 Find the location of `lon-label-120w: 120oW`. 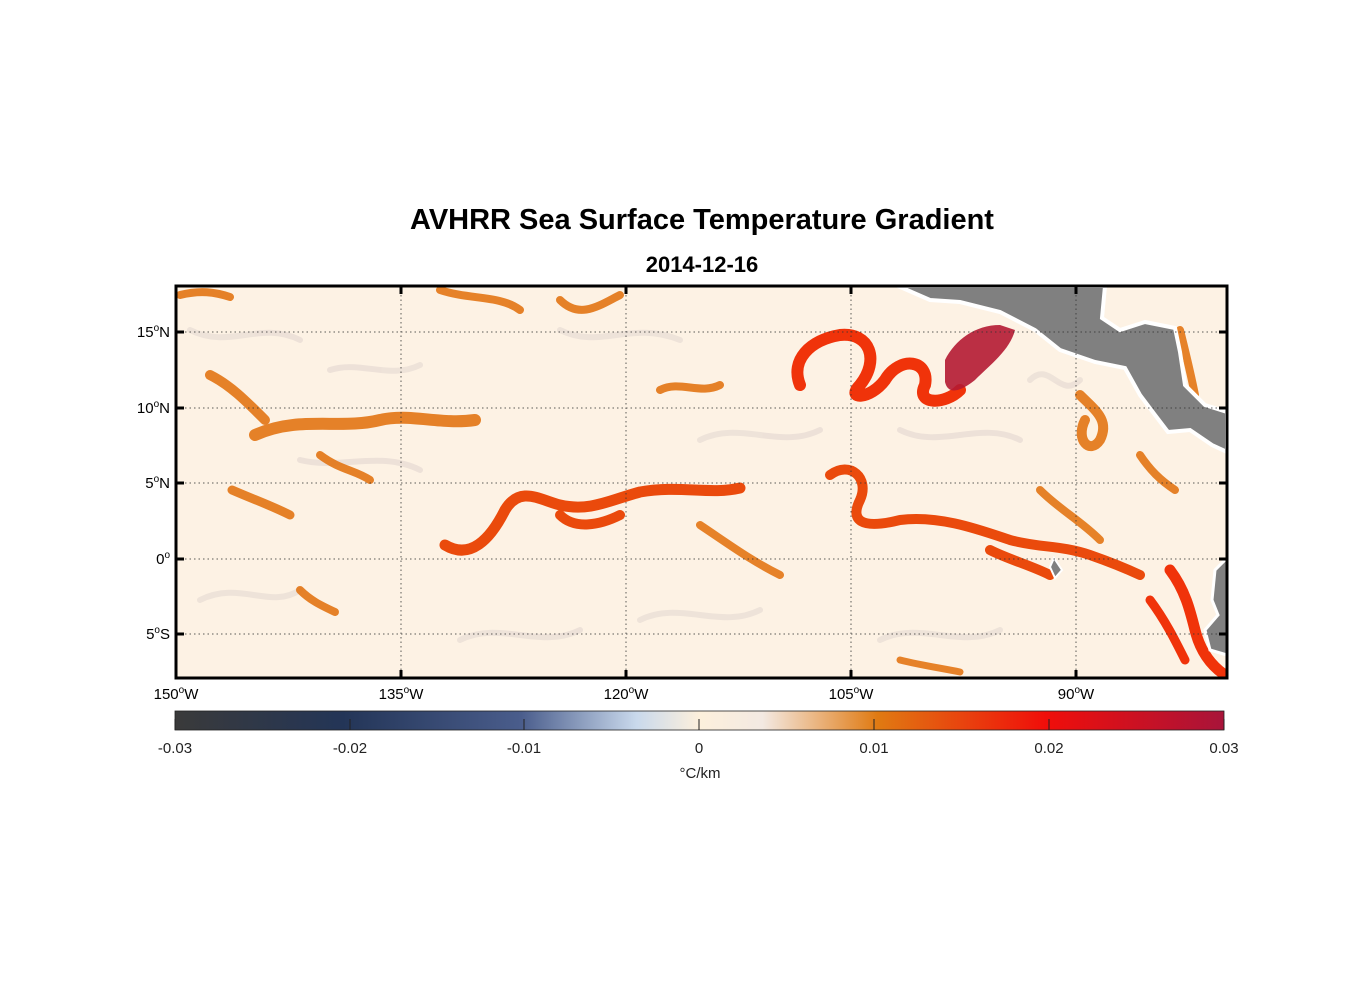

lon-label-120w: 120oW is located at coordinates (626, 694).